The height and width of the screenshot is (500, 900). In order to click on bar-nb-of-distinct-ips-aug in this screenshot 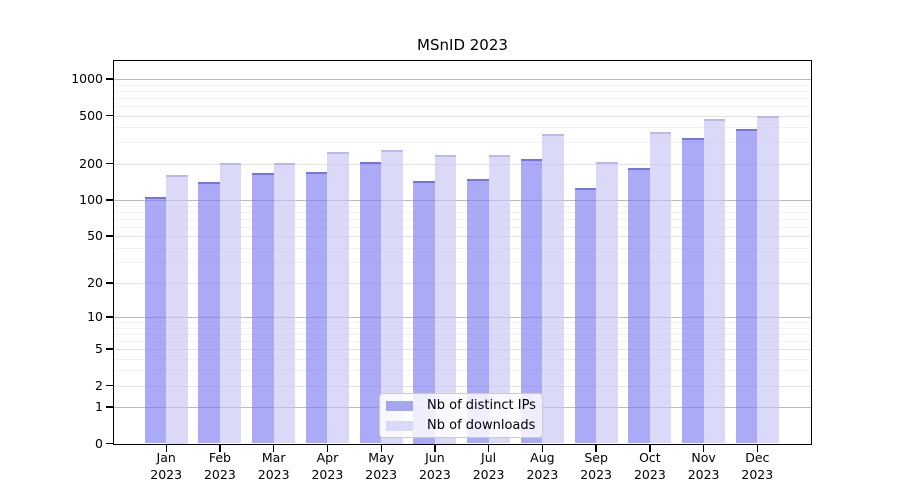, I will do `click(531, 301)`.